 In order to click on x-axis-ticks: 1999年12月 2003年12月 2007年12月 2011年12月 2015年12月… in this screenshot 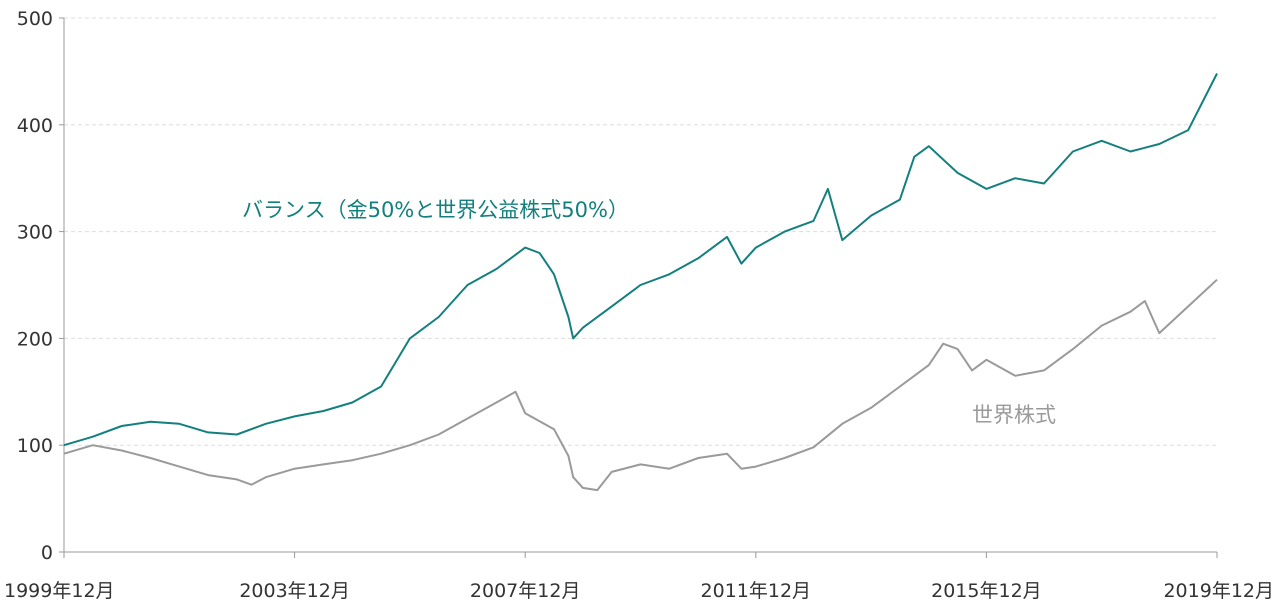, I will do `click(639, 577)`.